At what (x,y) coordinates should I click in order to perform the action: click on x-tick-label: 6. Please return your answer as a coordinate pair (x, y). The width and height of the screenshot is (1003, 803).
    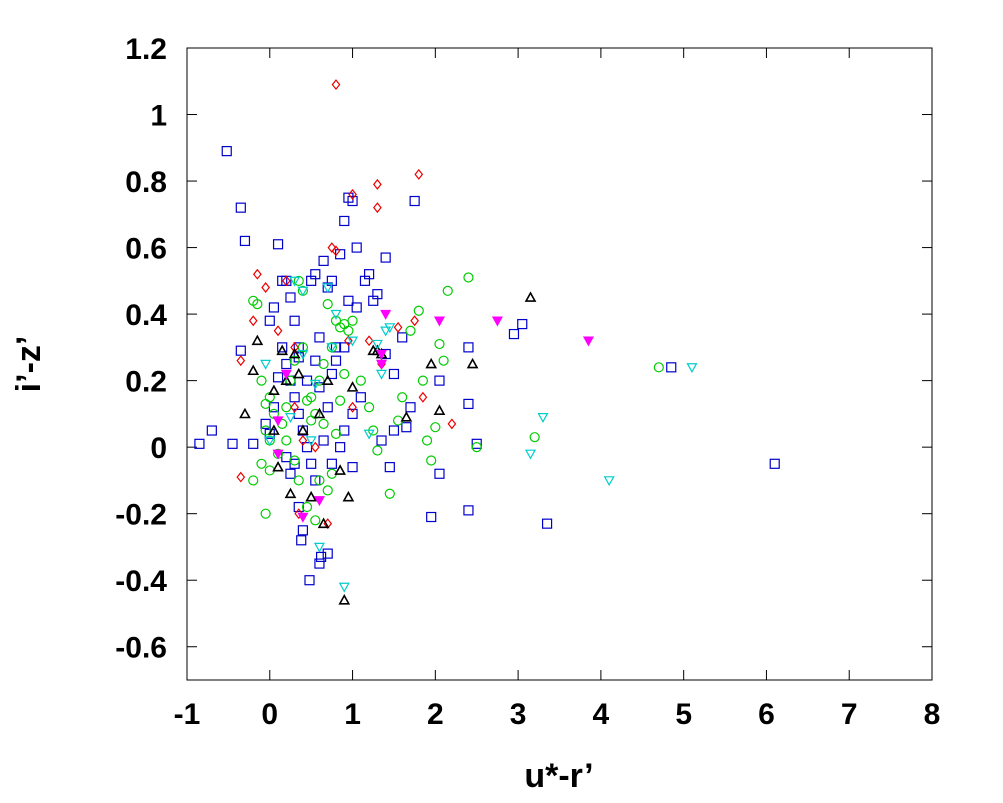
    Looking at the image, I should click on (766, 714).